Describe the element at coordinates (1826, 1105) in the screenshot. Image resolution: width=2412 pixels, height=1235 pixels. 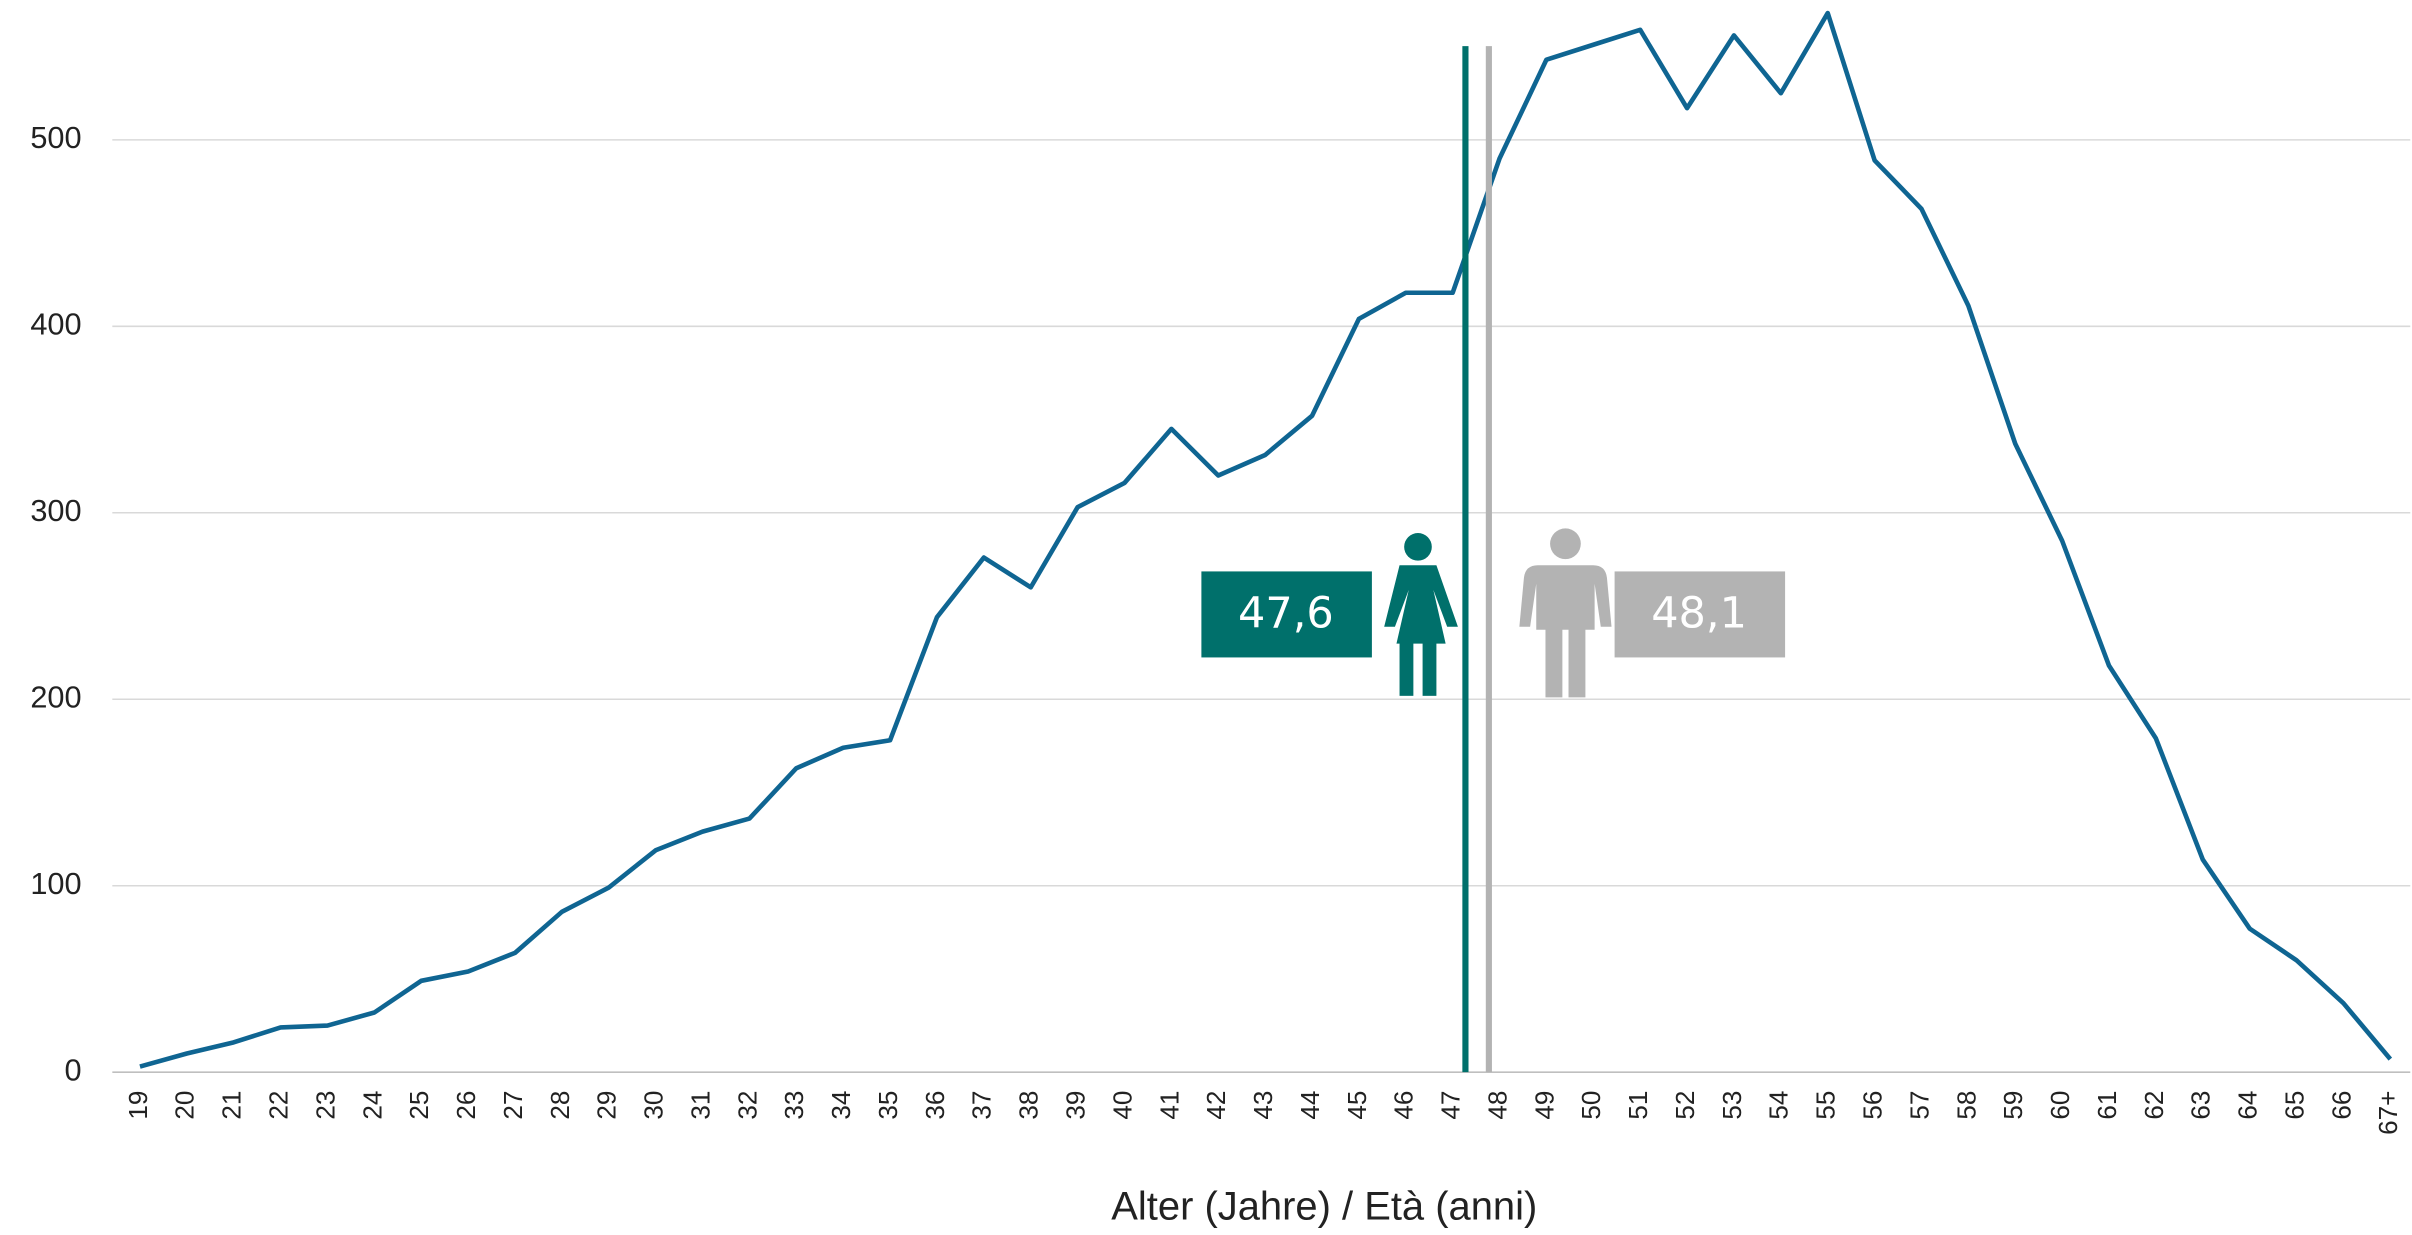
I see `x-tick-label: 55` at that location.